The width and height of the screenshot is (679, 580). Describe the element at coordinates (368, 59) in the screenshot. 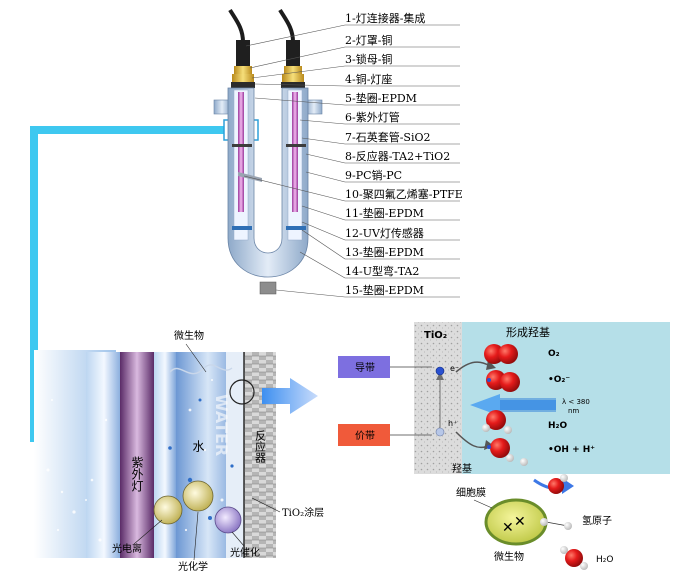

I see `part-label: 3-锁母-铜` at that location.